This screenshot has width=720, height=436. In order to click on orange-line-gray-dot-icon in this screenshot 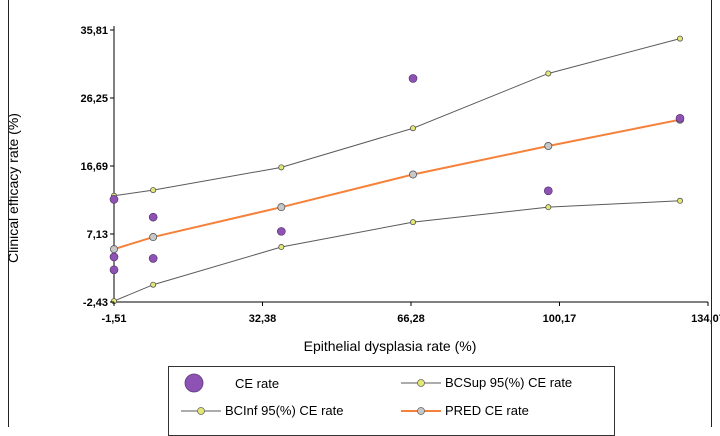, I will do `click(421, 410)`.